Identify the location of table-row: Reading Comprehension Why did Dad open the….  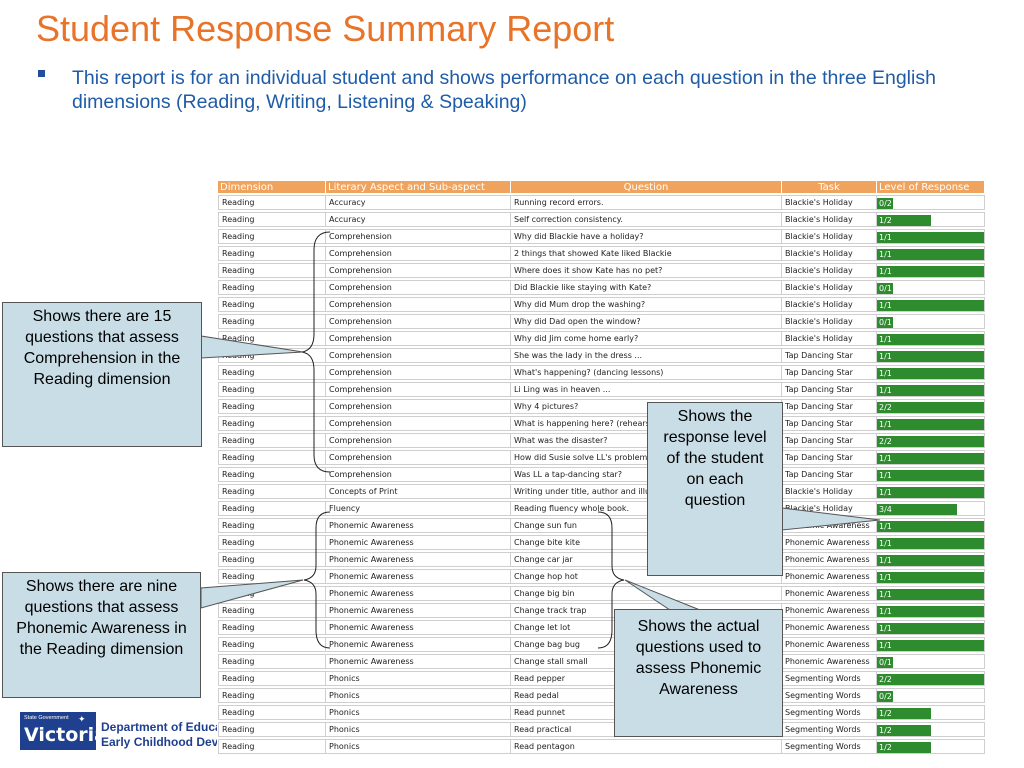
(601, 321).